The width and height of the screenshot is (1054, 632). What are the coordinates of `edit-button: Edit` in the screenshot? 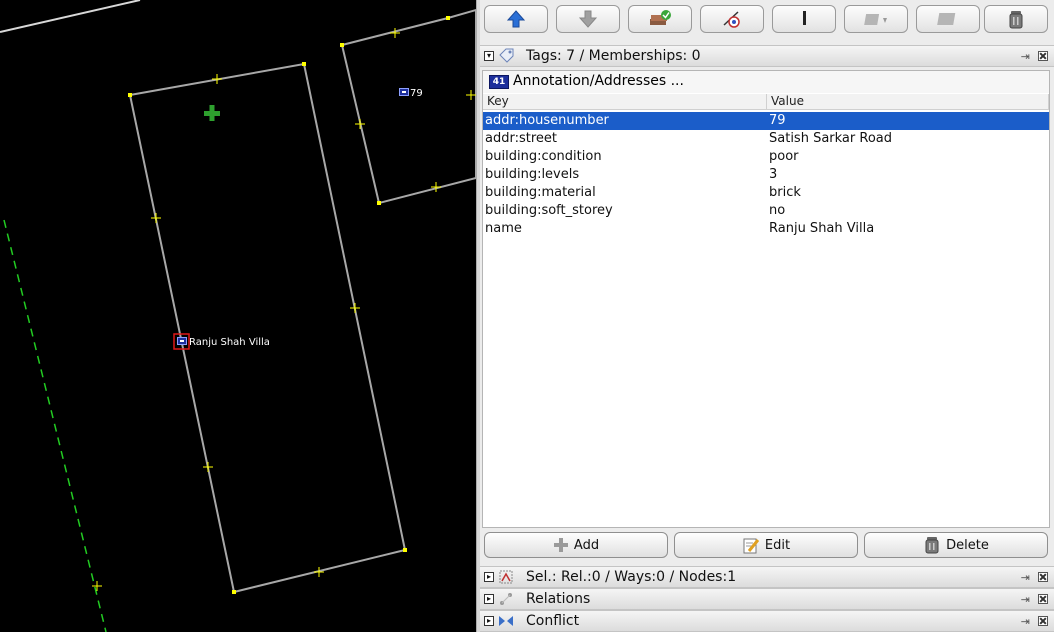 It's located at (766, 545).